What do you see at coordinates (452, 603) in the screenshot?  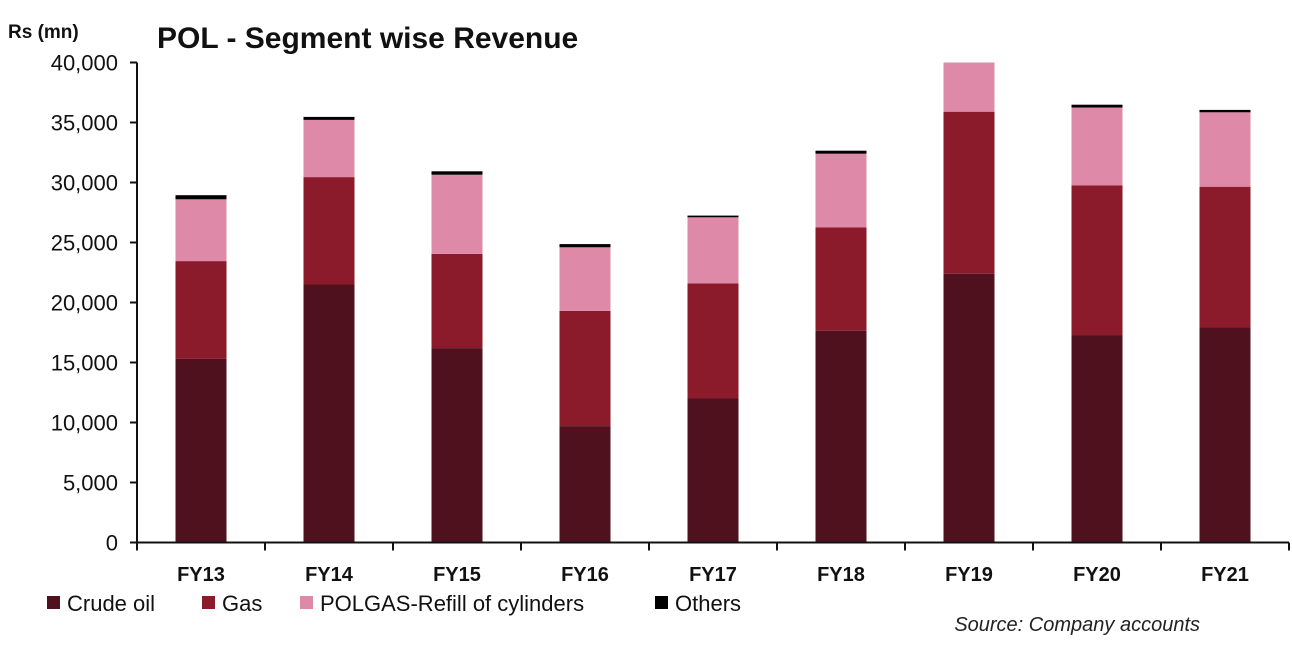 I see `legend-label: POLGAS-Refill of cylinders` at bounding box center [452, 603].